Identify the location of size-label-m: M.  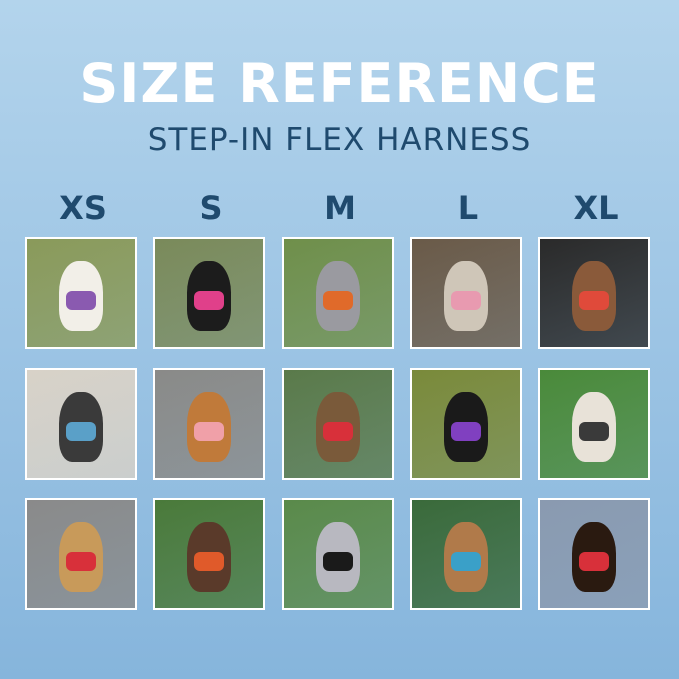
(340, 208).